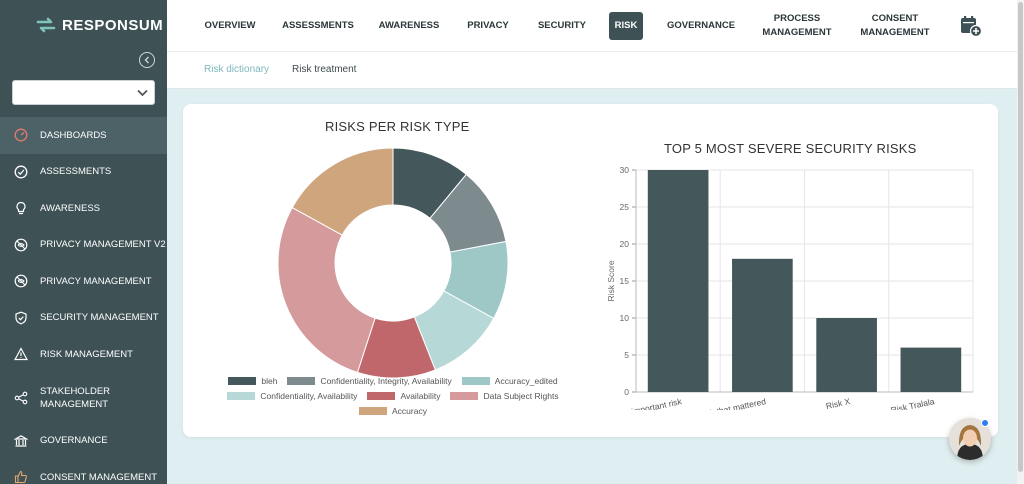 This screenshot has width=1024, height=484. Describe the element at coordinates (83, 172) in the screenshot. I see `sidebar-item-assessments: ASSESSMENTS` at that location.